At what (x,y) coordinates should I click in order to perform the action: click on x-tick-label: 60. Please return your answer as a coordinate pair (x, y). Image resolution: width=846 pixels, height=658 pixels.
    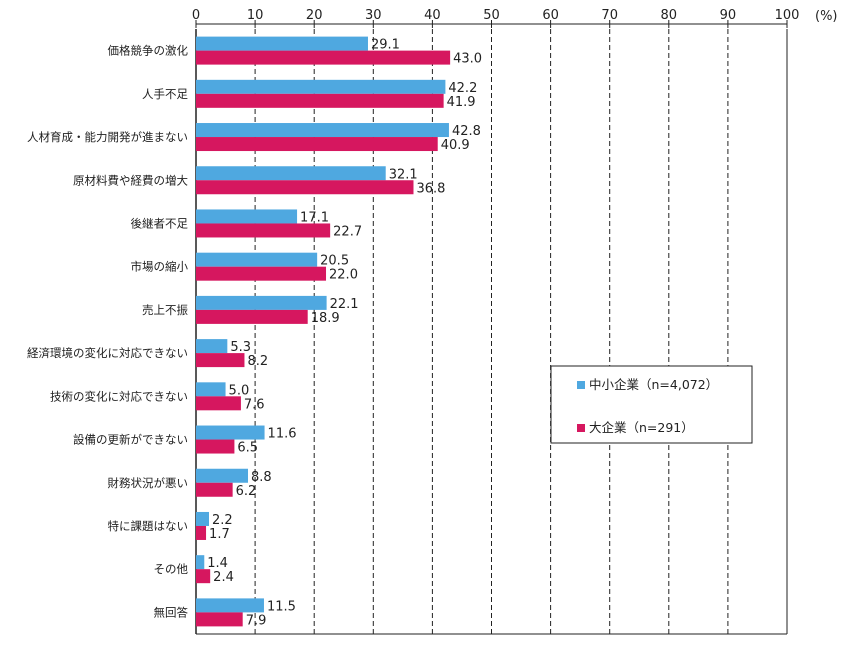
    Looking at the image, I should click on (550, 15).